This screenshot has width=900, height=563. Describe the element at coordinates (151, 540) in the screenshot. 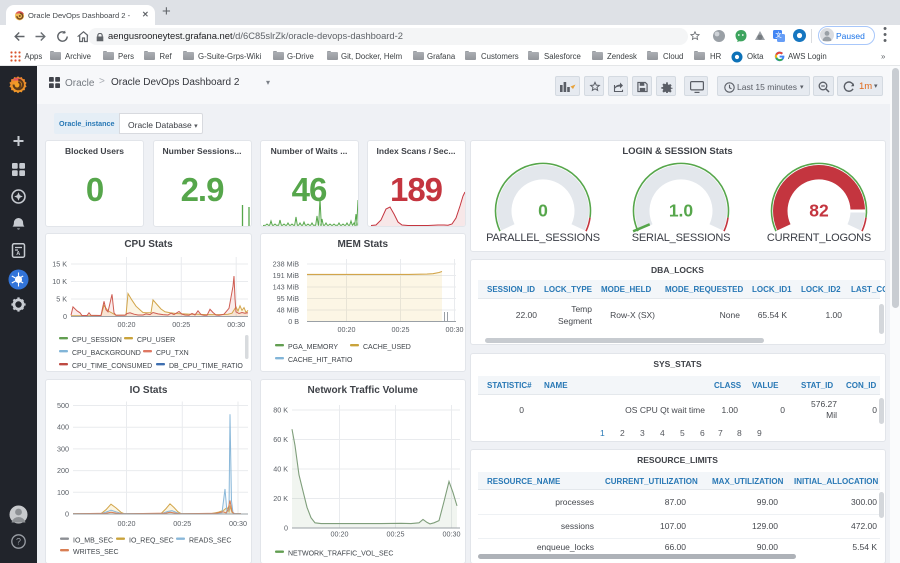

I see `svg-text: IO_REQ_SEC` at that location.